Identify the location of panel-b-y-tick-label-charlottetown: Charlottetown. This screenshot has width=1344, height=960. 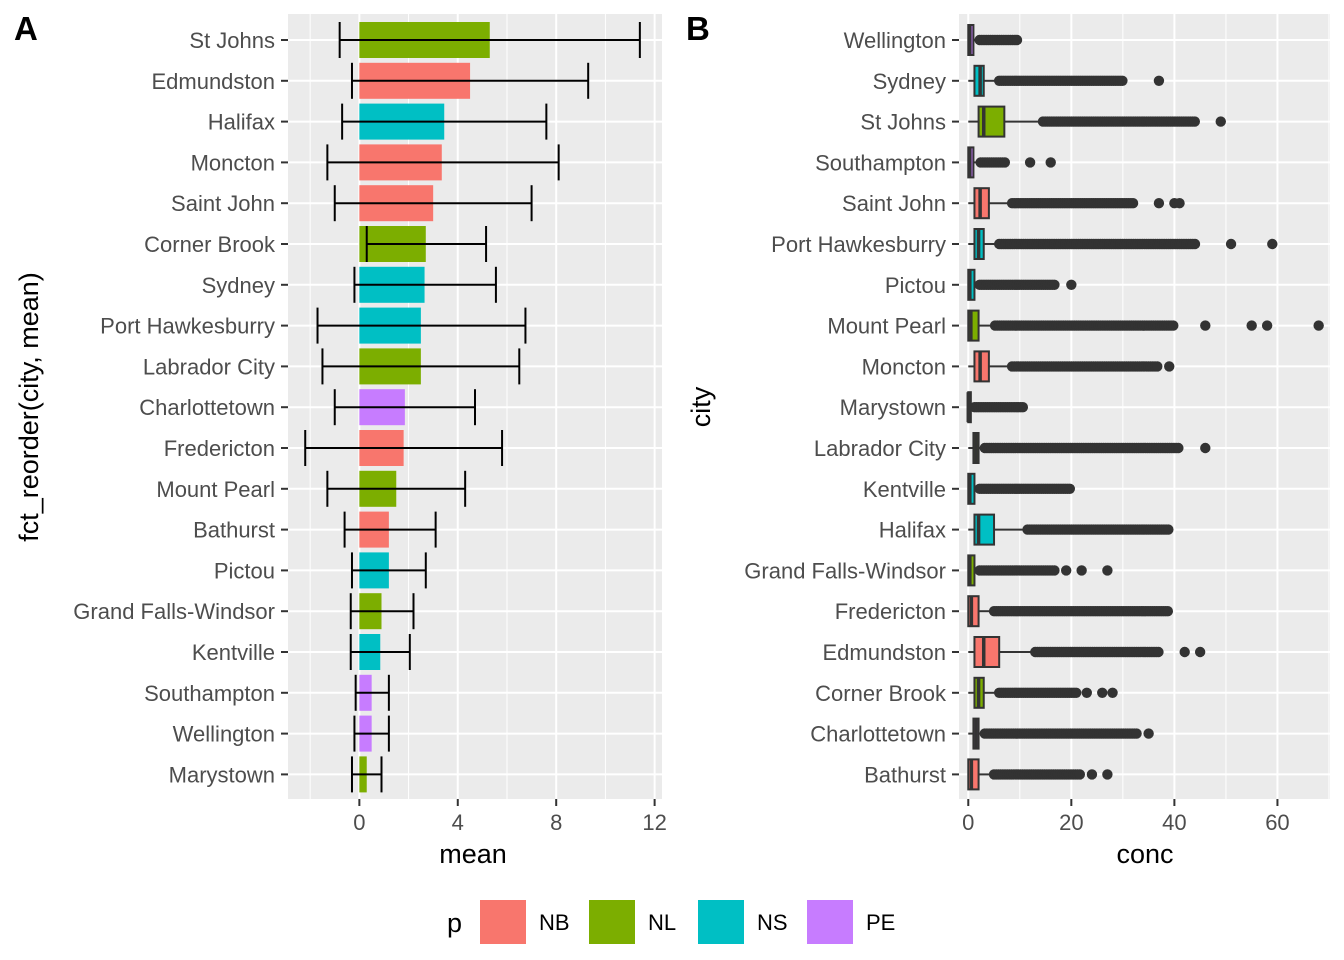
(878, 734).